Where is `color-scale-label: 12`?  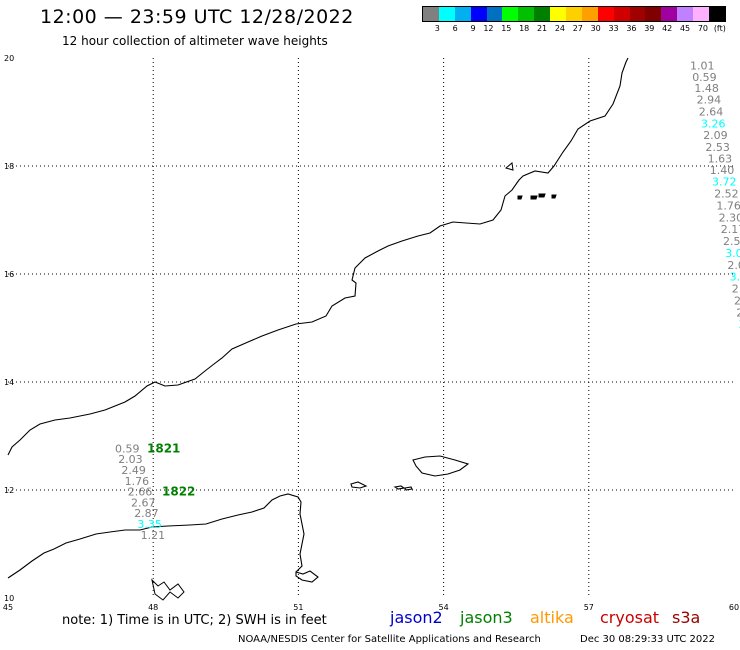
color-scale-label: 12 is located at coordinates (488, 28).